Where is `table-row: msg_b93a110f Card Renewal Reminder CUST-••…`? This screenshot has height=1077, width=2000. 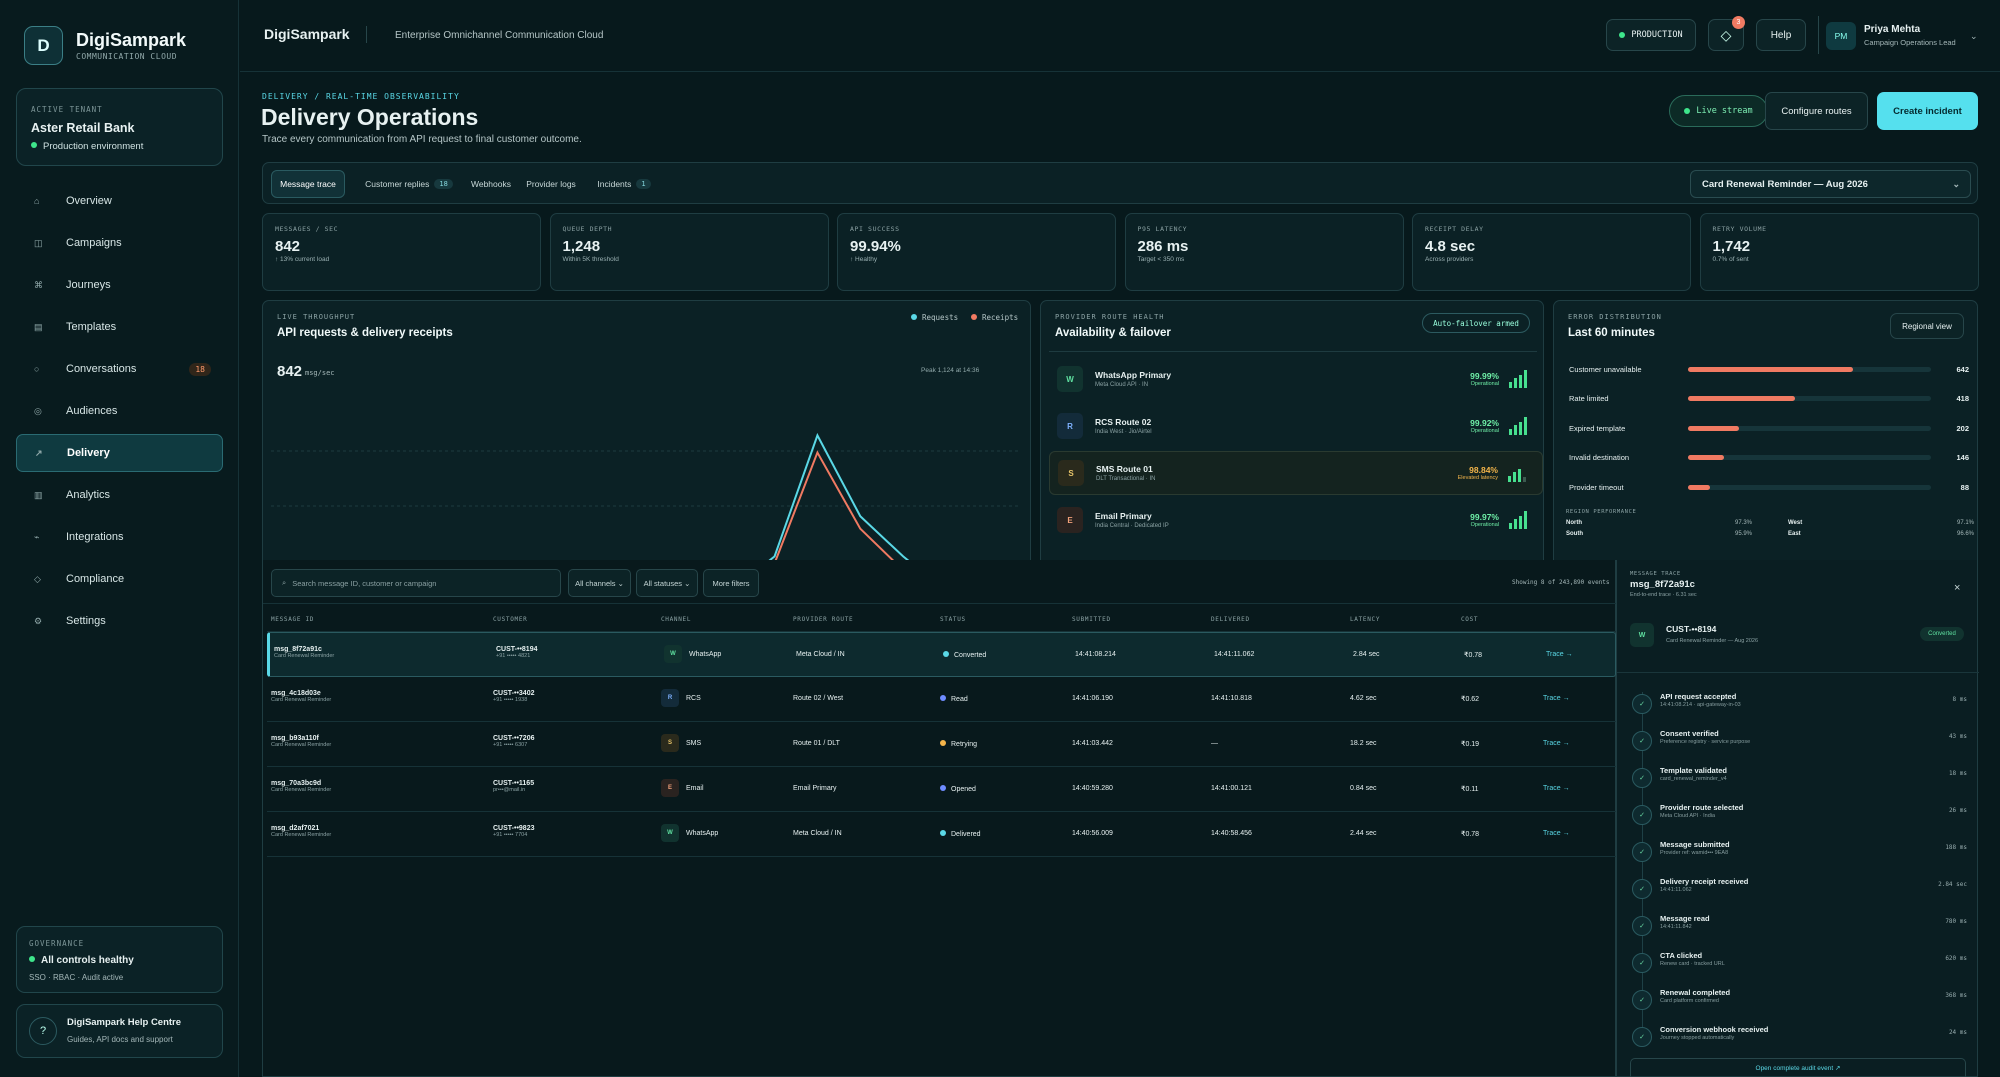
table-row: msg_b93a110f Card Renewal Reminder CUST-••… is located at coordinates (941, 744).